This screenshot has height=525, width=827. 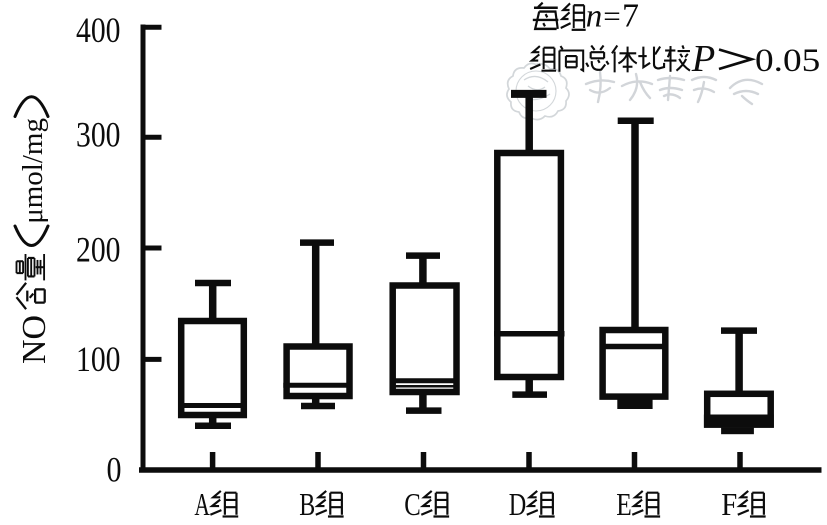 I want to click on svg-text: 200, so click(x=98, y=250).